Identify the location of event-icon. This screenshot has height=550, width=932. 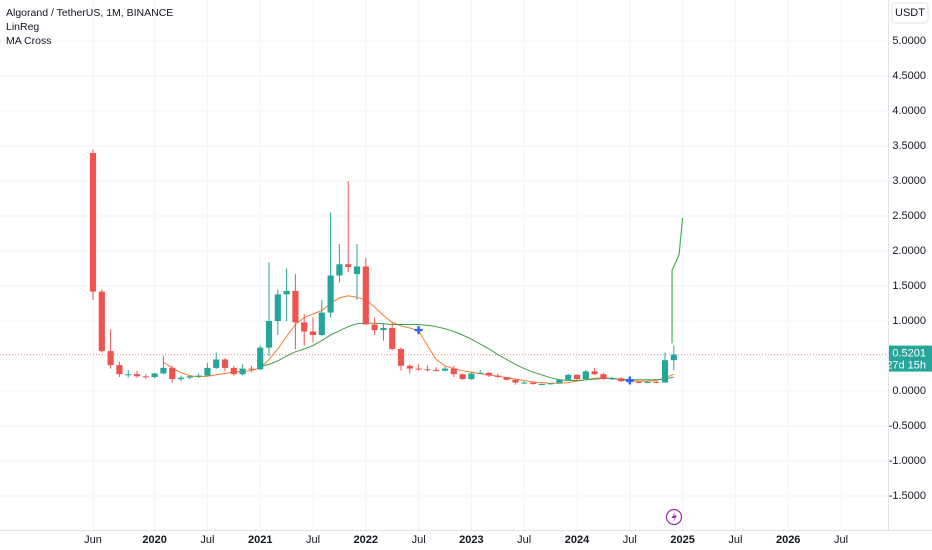
(674, 517).